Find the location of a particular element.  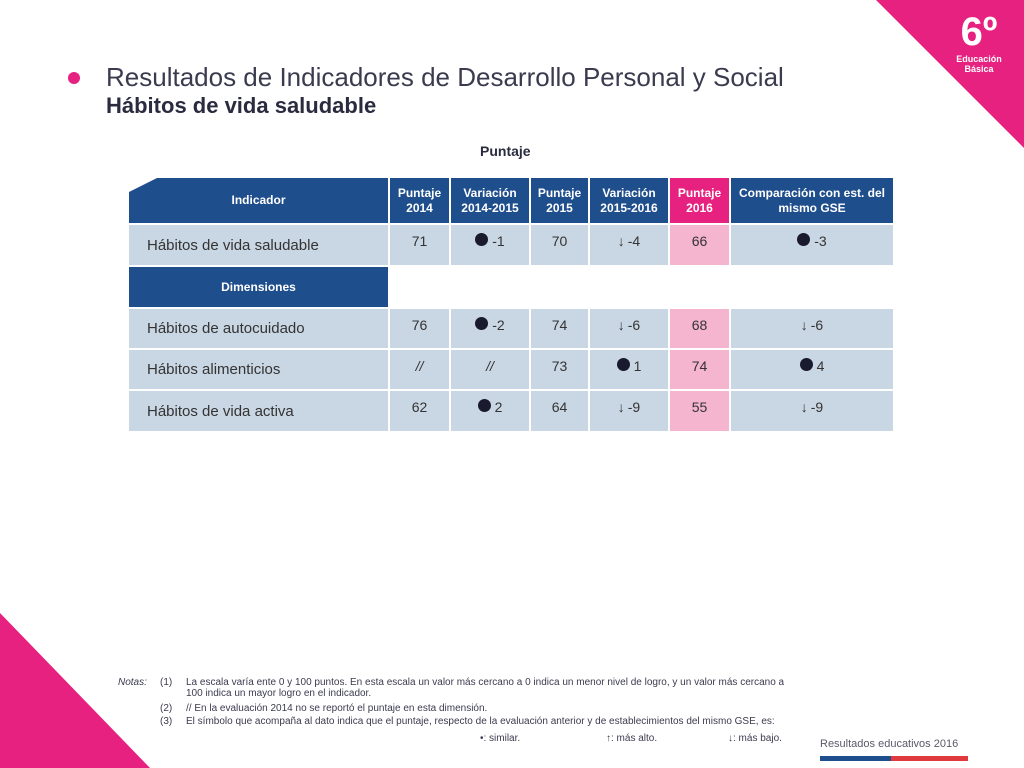

note-number: (3) is located at coordinates (166, 721).